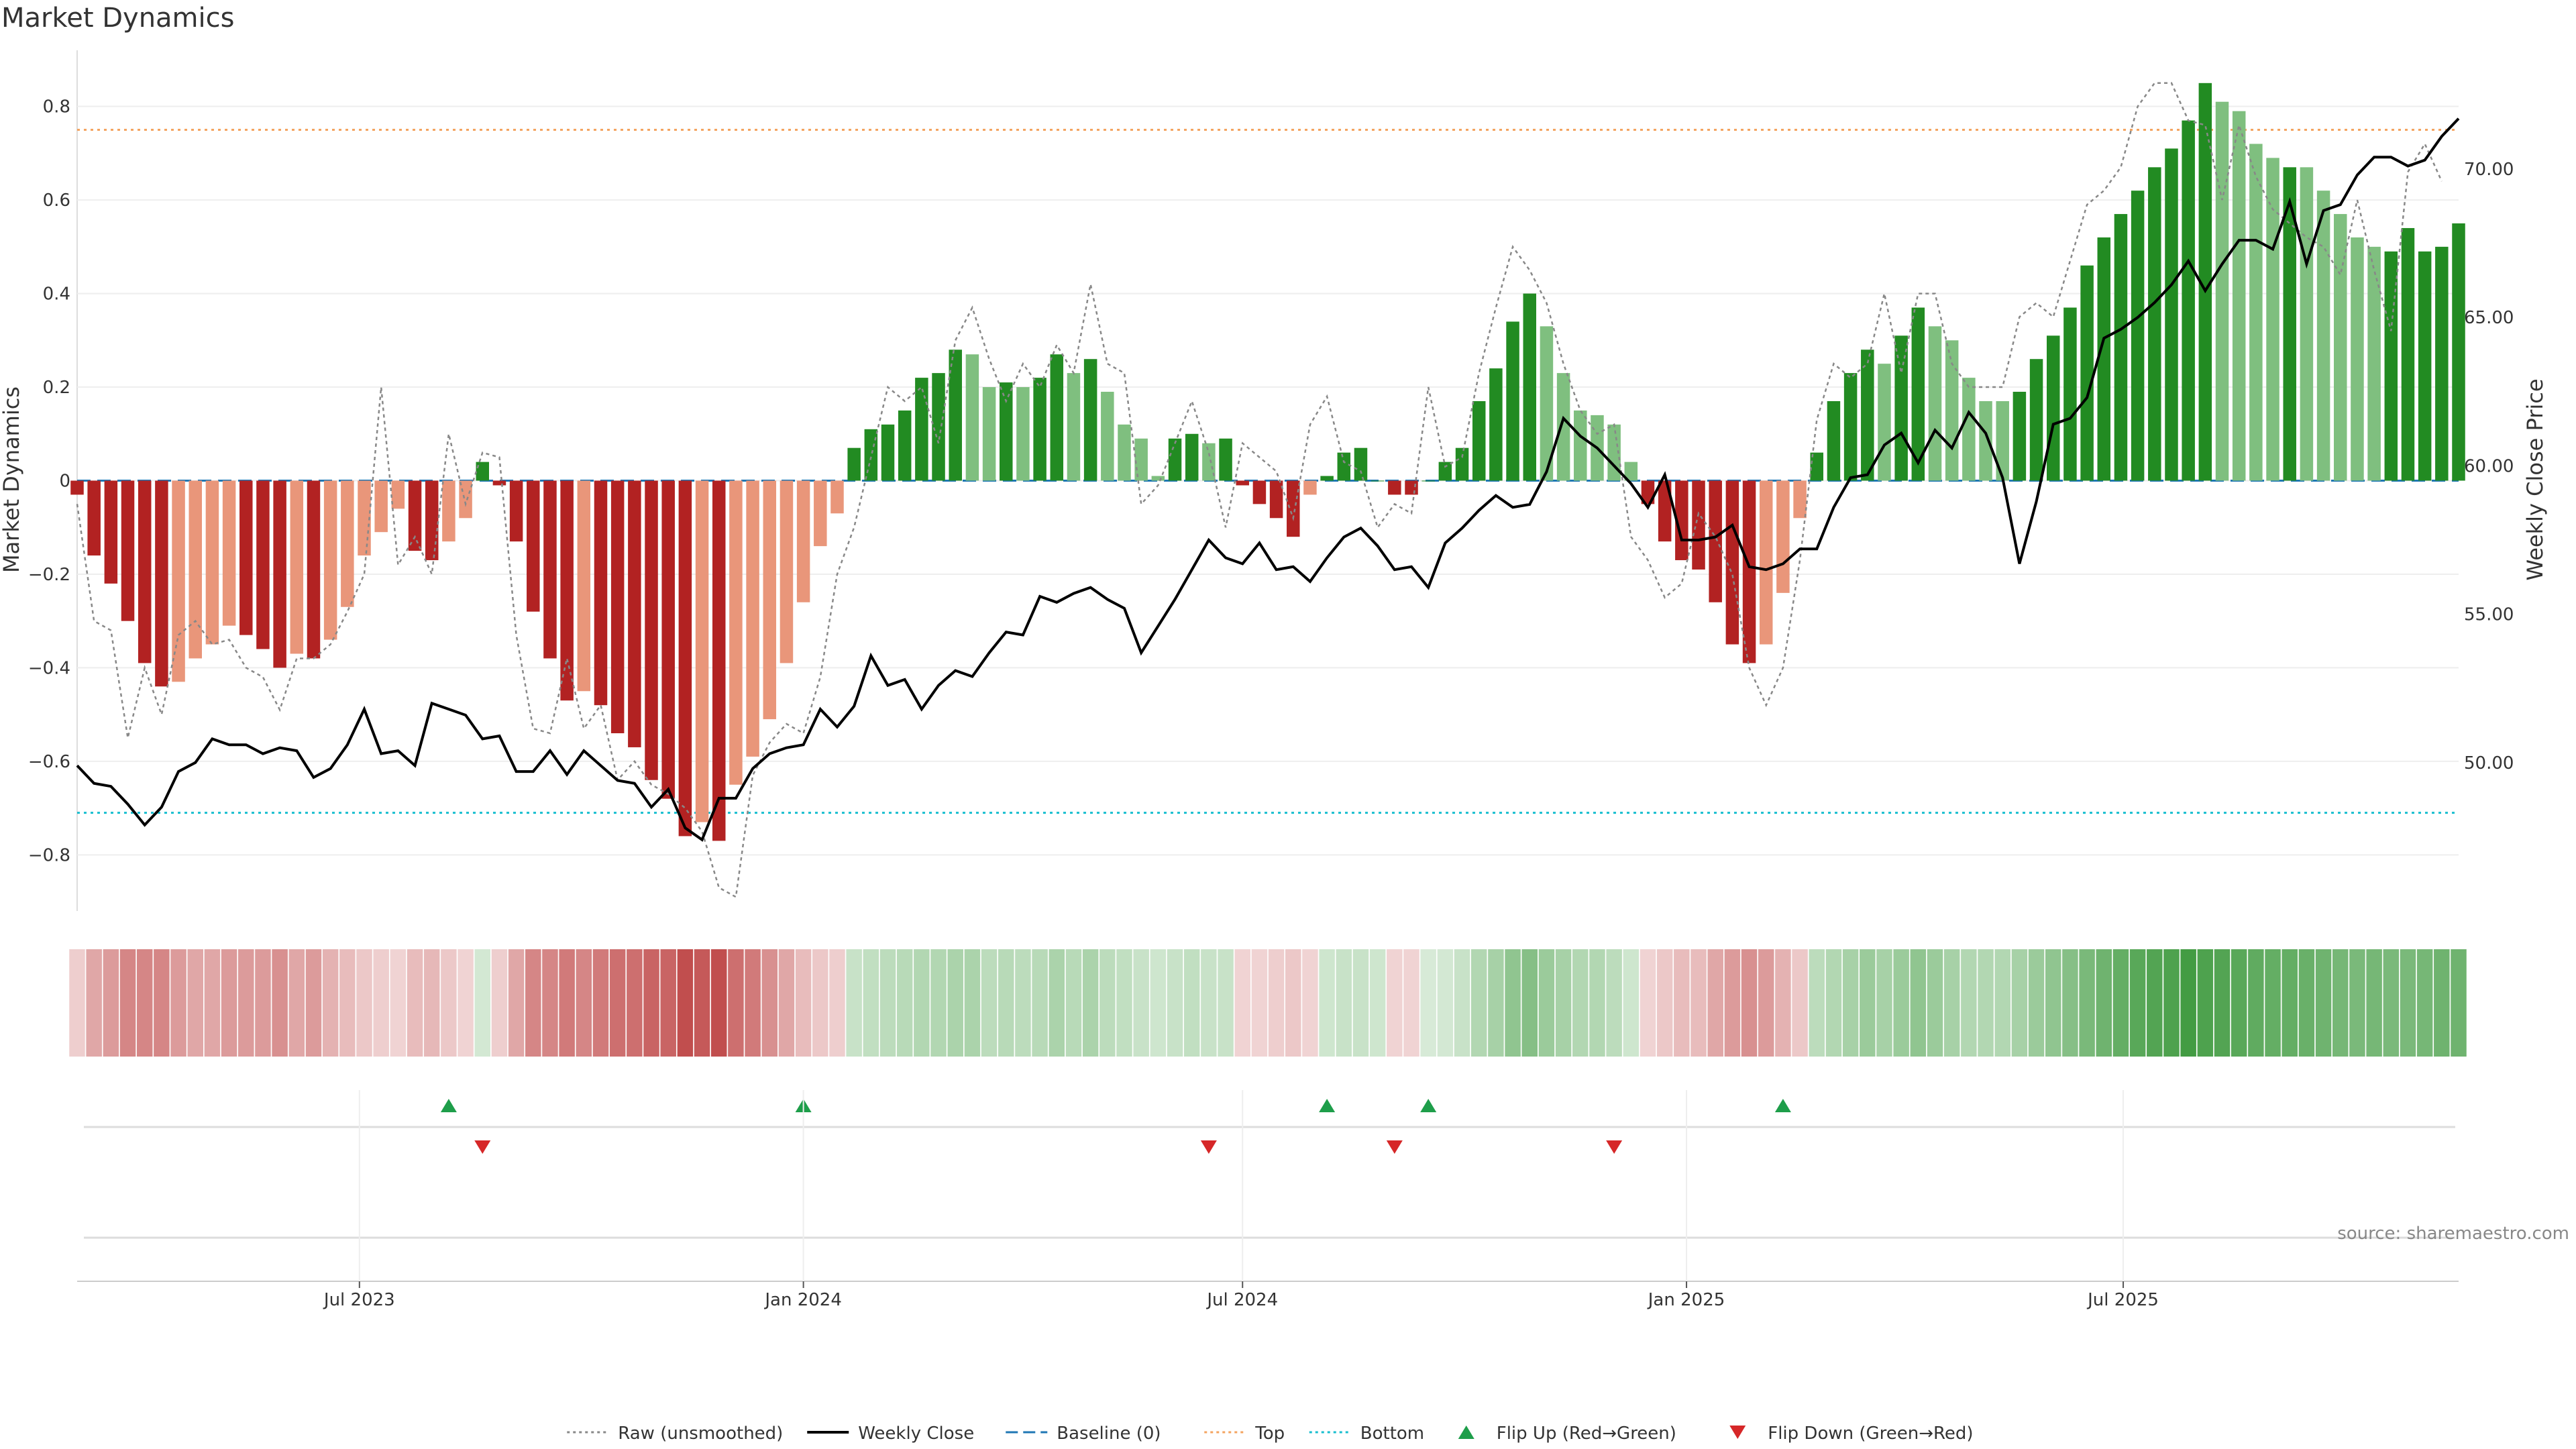 The height and width of the screenshot is (1449, 2576). Describe the element at coordinates (2489, 615) in the screenshot. I see `y2-tick-label: 55.00` at that location.